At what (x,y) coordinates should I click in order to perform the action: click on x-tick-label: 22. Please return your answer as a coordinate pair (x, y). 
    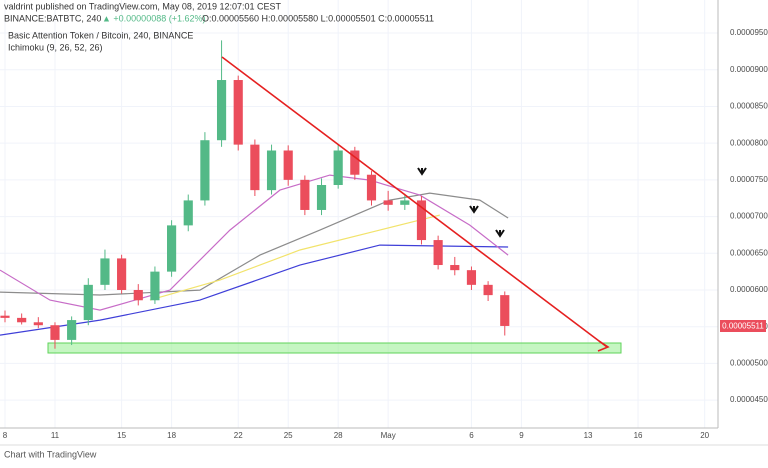
    Looking at the image, I should click on (238, 435).